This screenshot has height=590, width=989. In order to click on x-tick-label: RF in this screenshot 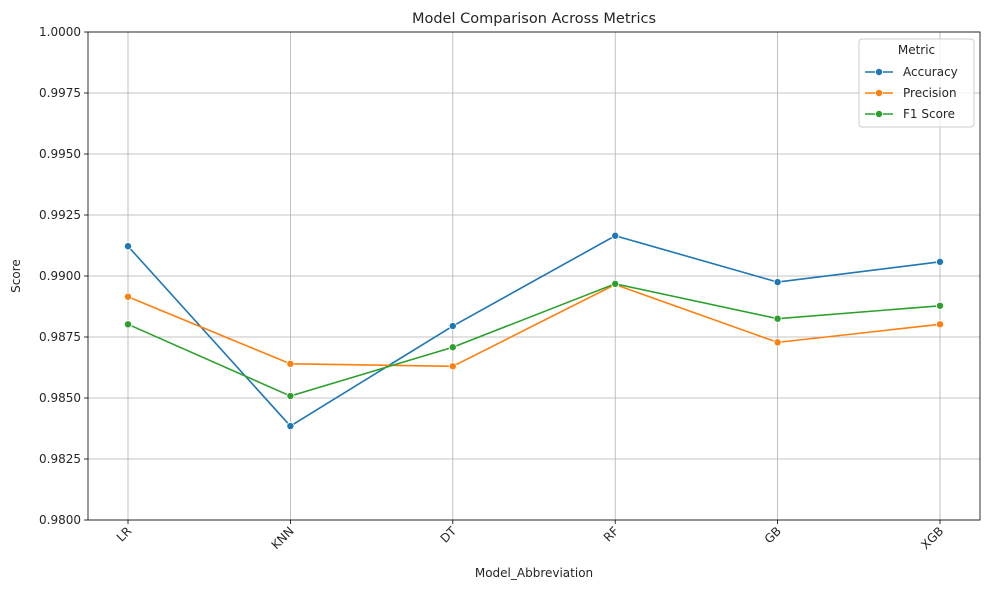, I will do `click(611, 534)`.